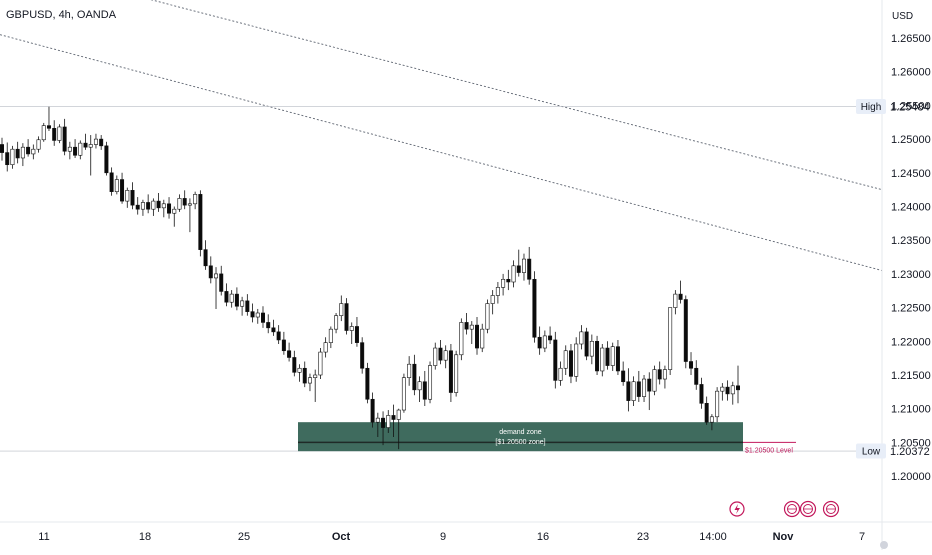  Describe the element at coordinates (884, 545) in the screenshot. I see `settings-gear-icon` at that location.